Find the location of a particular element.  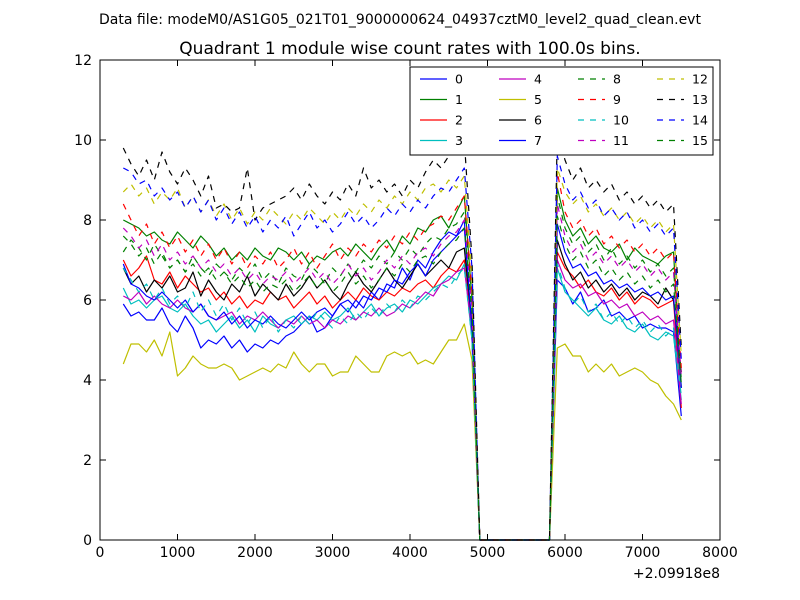

legend-label-5: 5 is located at coordinates (538, 99).